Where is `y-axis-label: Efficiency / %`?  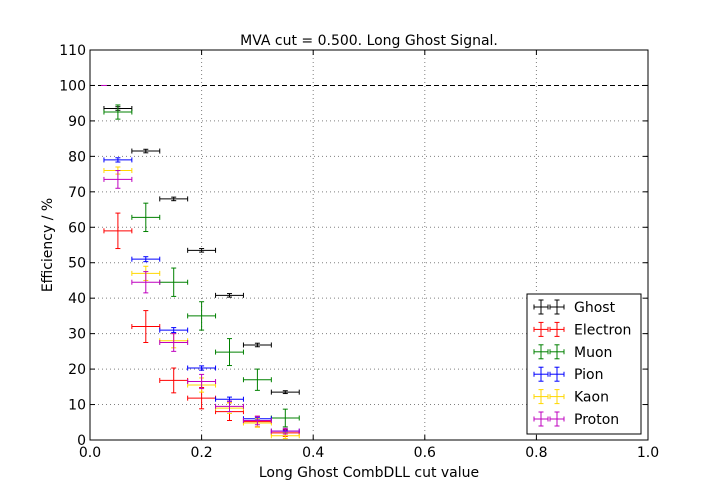 y-axis-label: Efficiency / % is located at coordinates (48, 245).